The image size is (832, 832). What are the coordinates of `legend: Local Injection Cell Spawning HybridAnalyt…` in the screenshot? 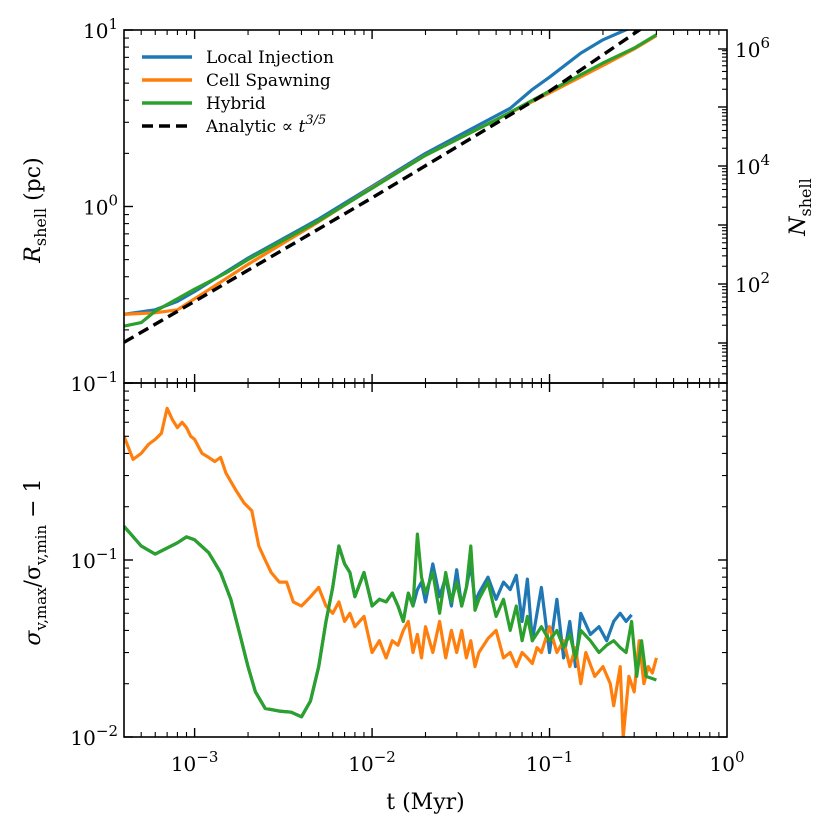 It's located at (238, 92).